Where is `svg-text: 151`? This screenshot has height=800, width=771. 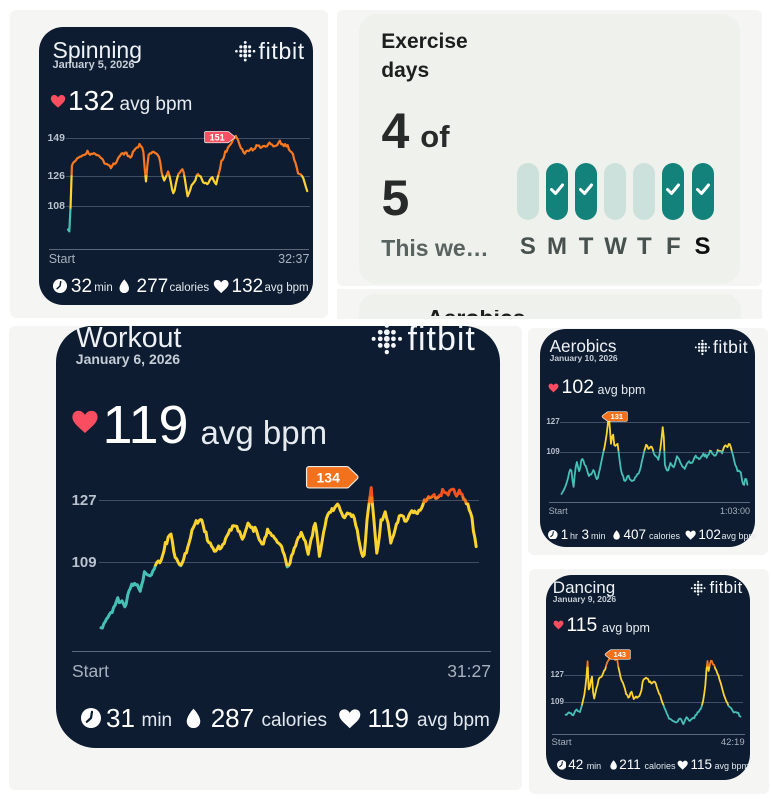
svg-text: 151 is located at coordinates (217, 137).